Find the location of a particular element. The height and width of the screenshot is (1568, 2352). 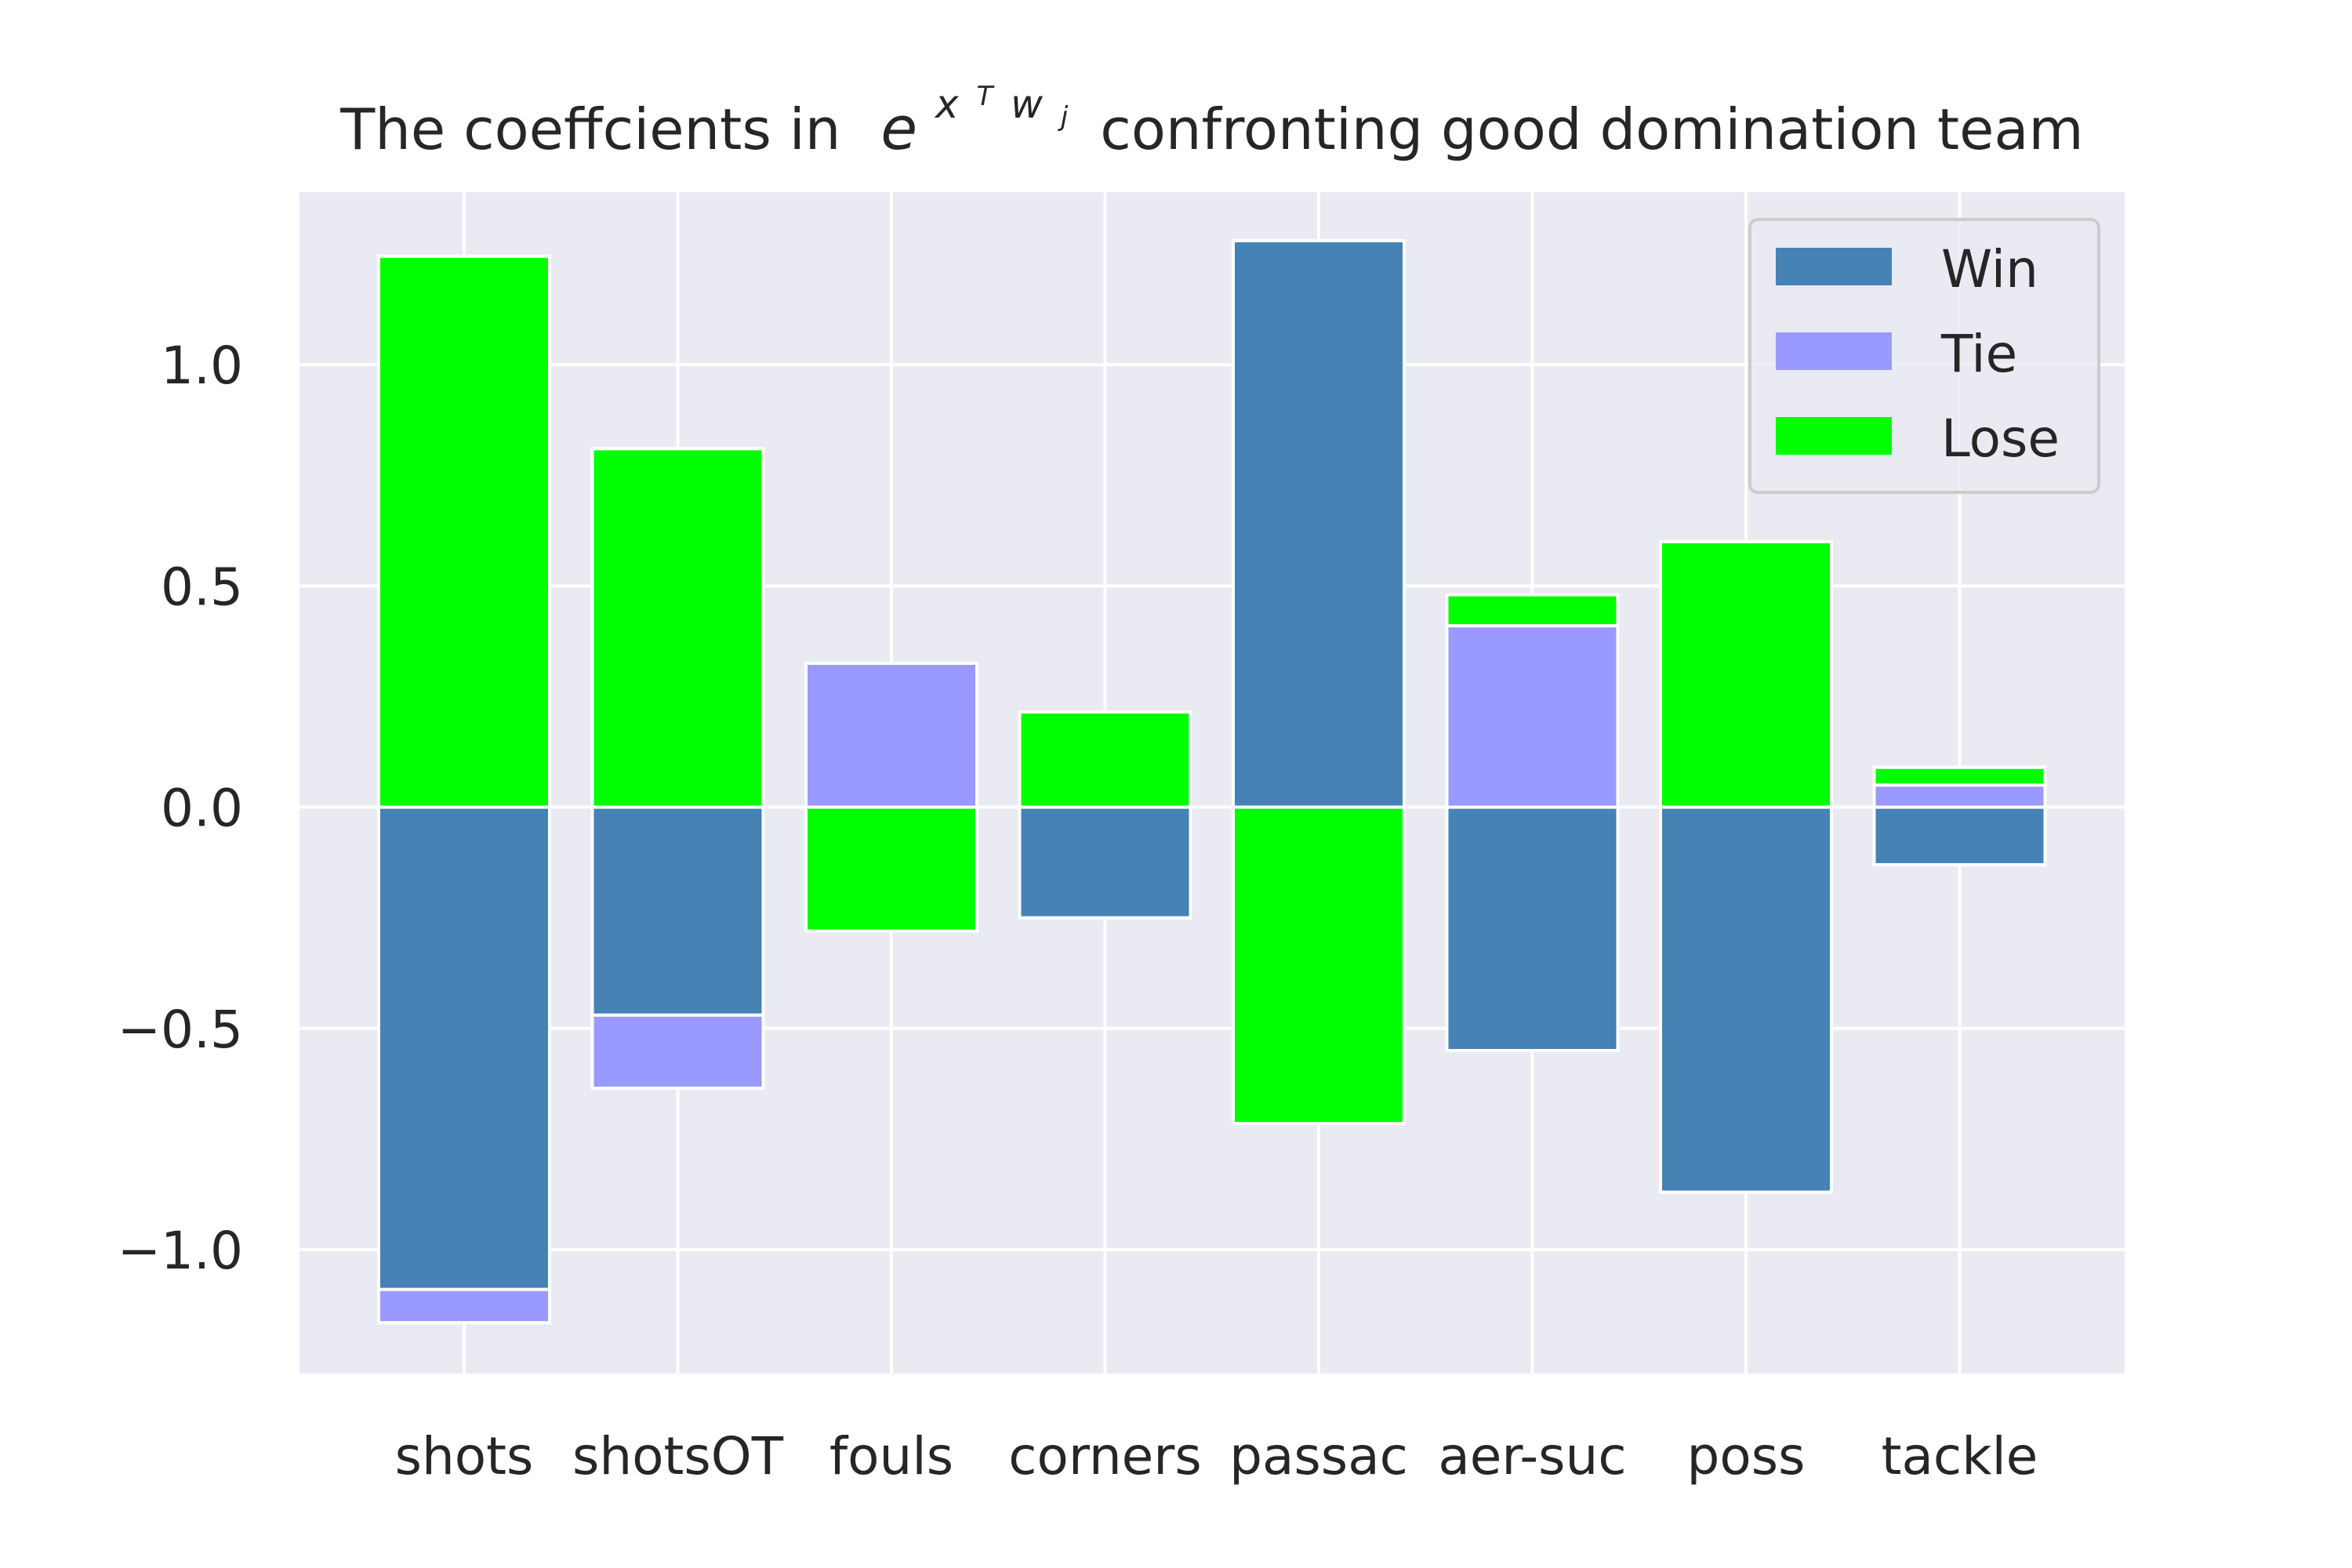

x-tick-label-fouls: fouls is located at coordinates (891, 1456).